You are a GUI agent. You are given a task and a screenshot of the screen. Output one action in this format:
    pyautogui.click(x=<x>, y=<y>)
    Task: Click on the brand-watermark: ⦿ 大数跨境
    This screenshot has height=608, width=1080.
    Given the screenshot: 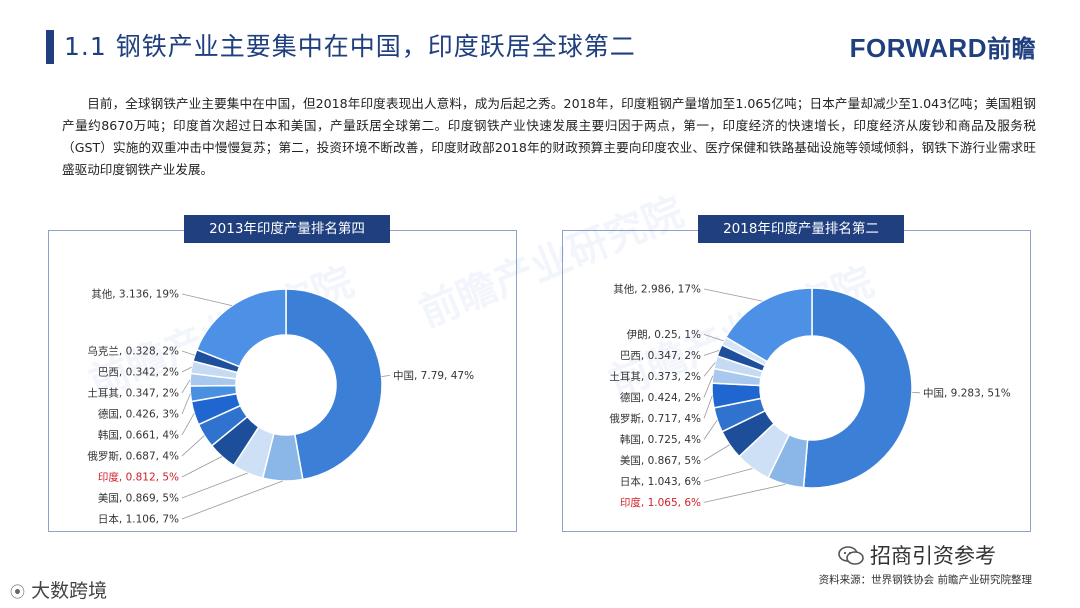 What is the action you would take?
    pyautogui.click(x=58, y=589)
    